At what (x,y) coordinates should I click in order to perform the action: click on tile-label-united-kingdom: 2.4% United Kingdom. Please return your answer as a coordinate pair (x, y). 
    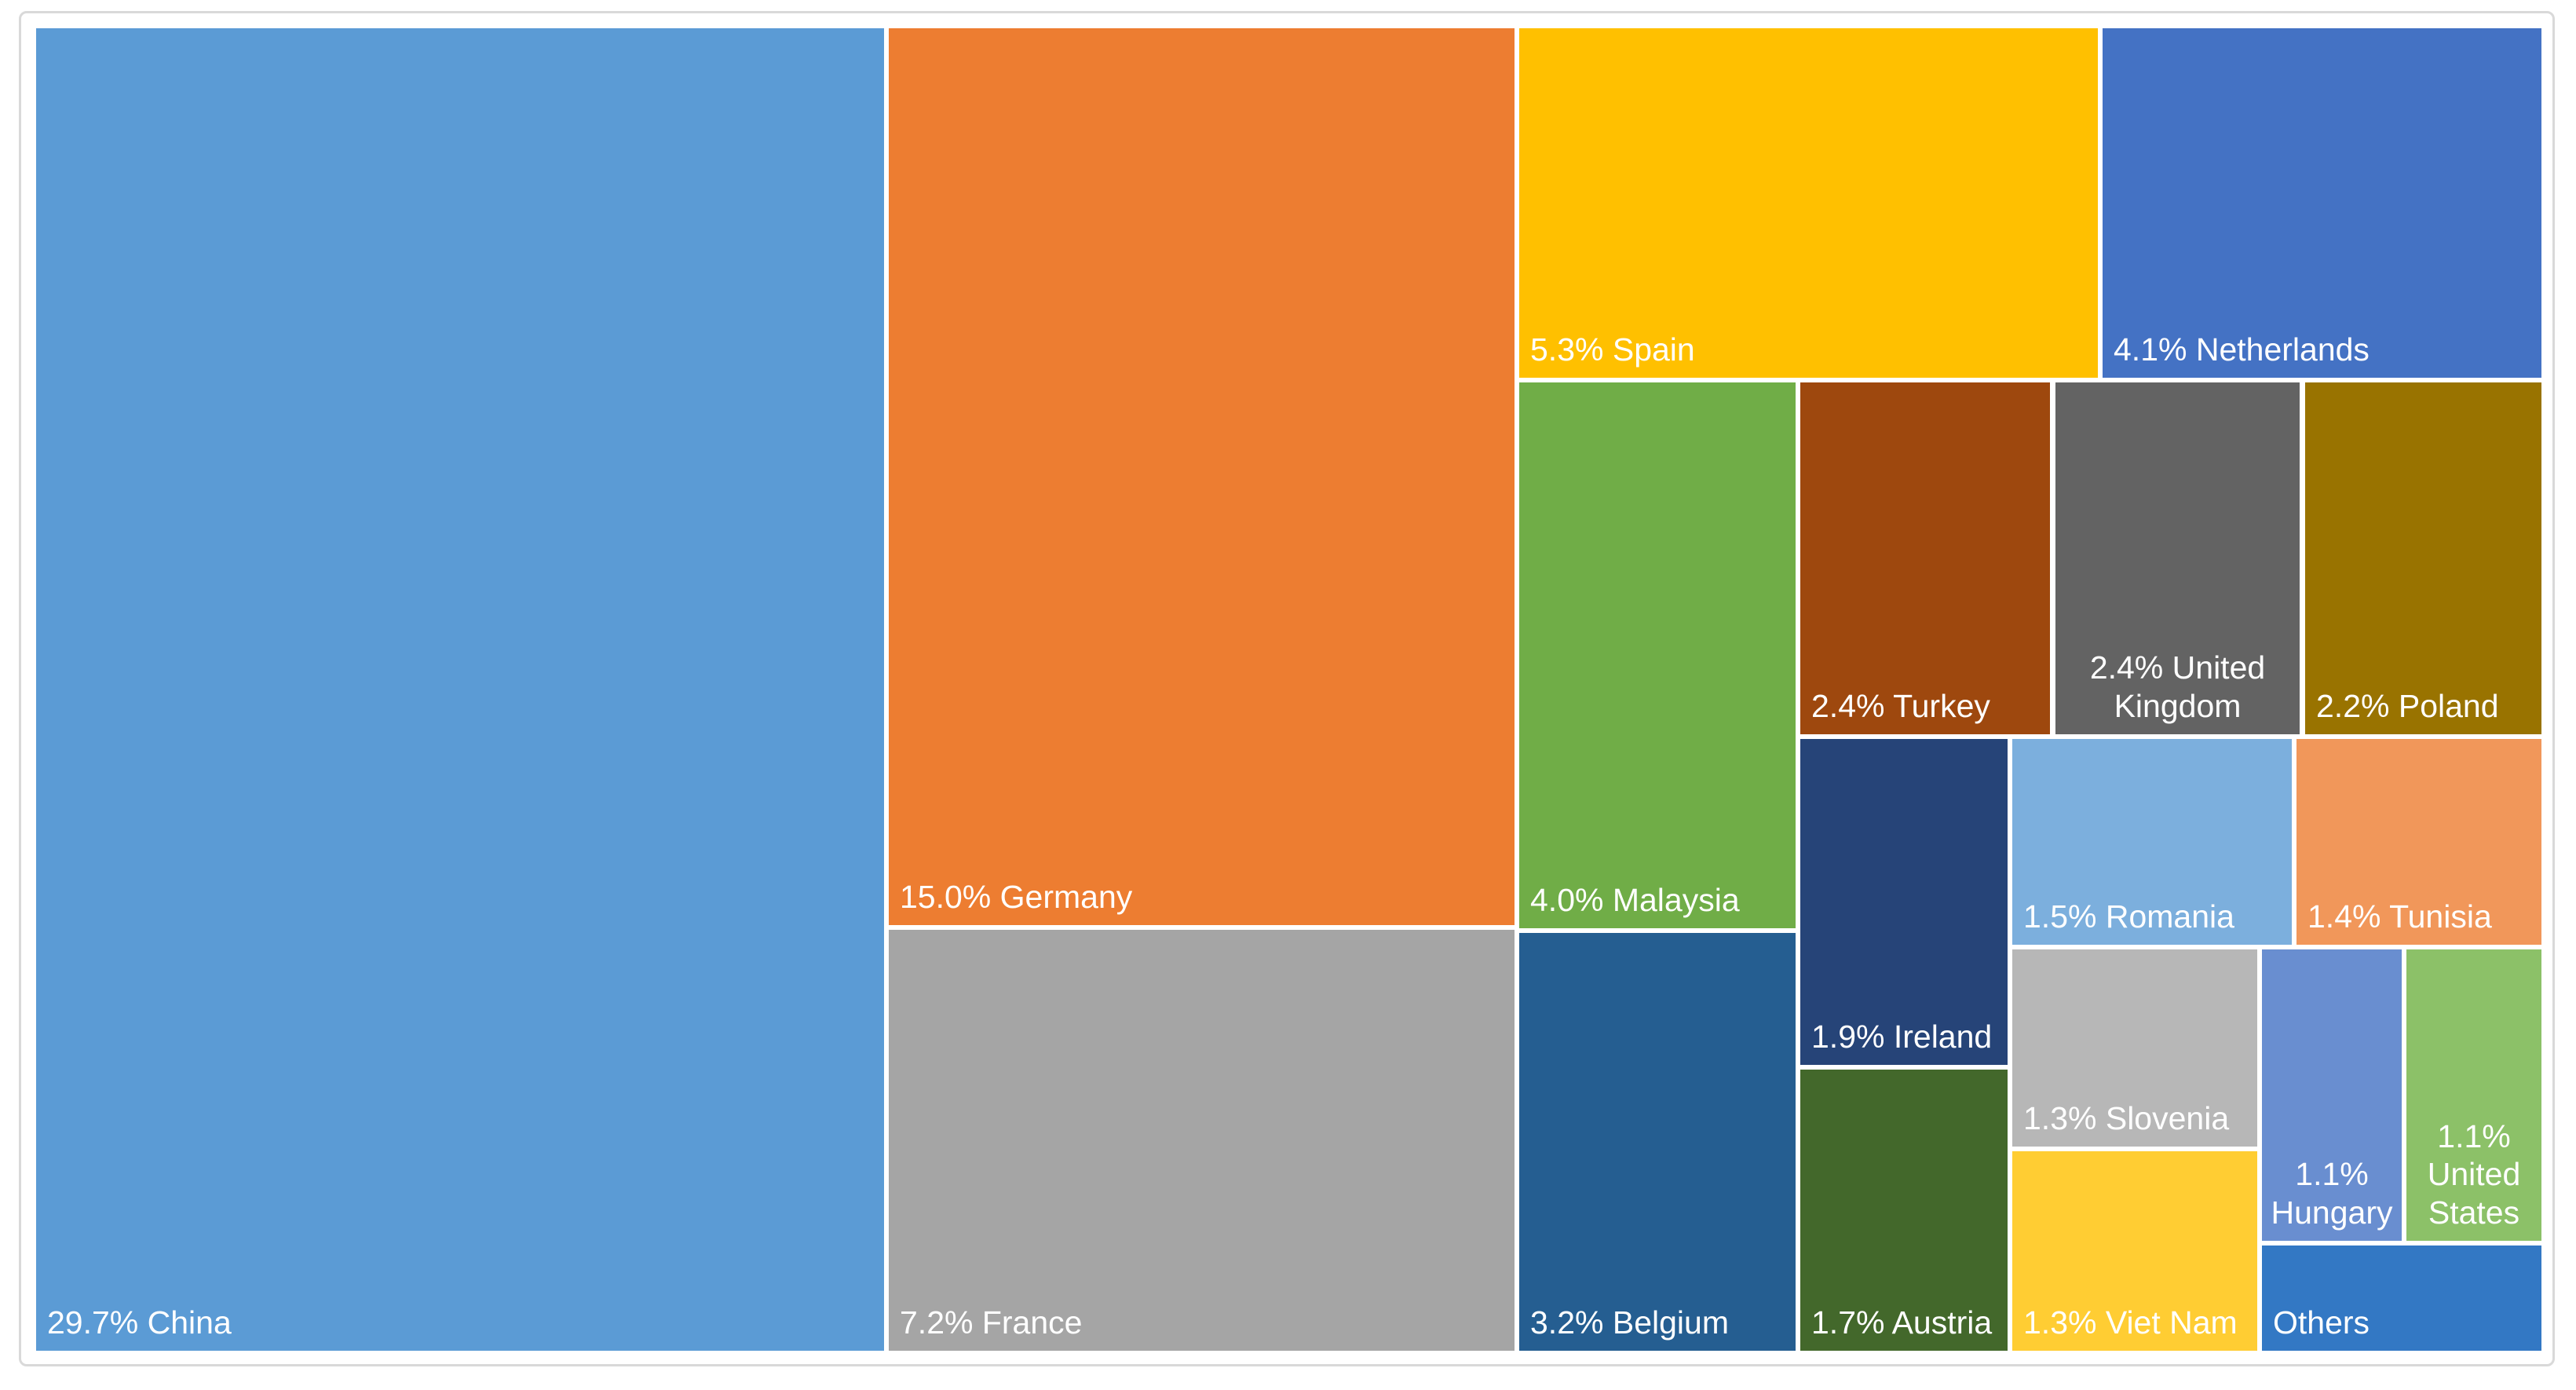
    Looking at the image, I should click on (2177, 687).